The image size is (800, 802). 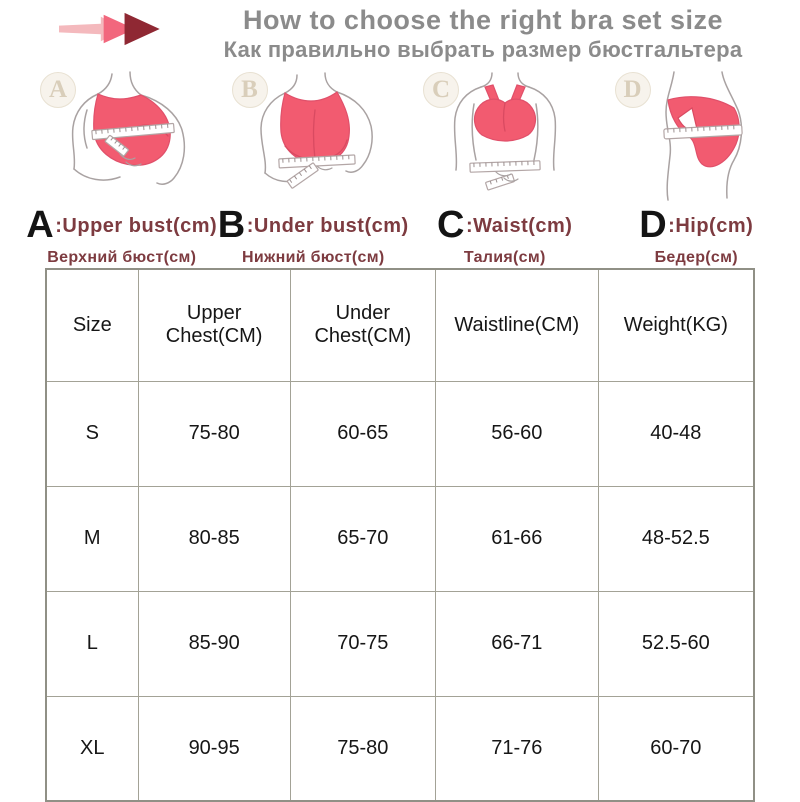 What do you see at coordinates (92, 433) in the screenshot?
I see `cell-size-s: S` at bounding box center [92, 433].